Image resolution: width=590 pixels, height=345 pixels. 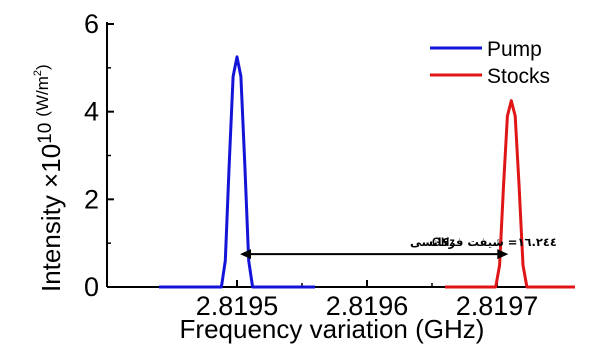 What do you see at coordinates (99, 155) in the screenshot?
I see `y-ticks: 0 2 4 6` at bounding box center [99, 155].